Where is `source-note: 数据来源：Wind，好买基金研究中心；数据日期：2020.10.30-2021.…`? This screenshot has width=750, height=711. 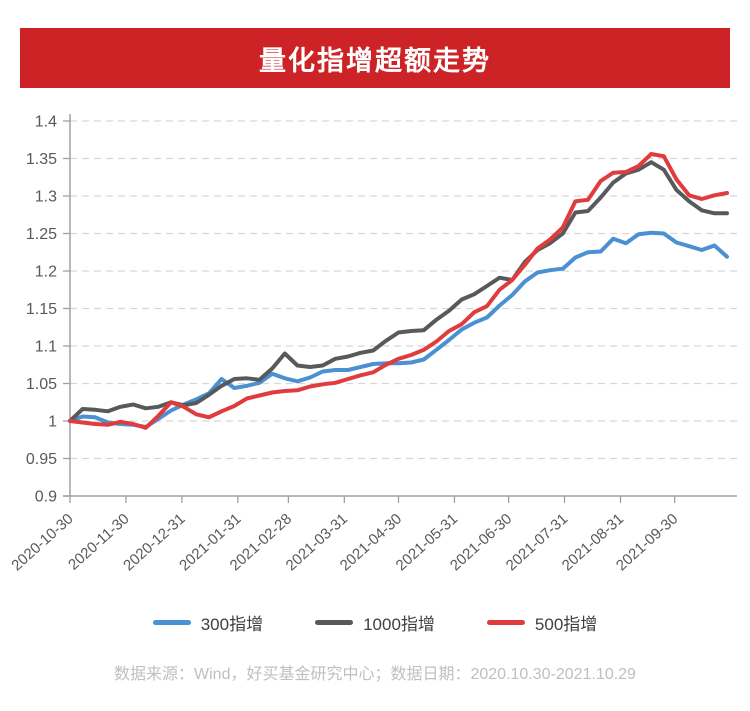 source-note: 数据来源：Wind，好买基金研究中心；数据日期：2020.10.30-2021.… is located at coordinates (375, 674).